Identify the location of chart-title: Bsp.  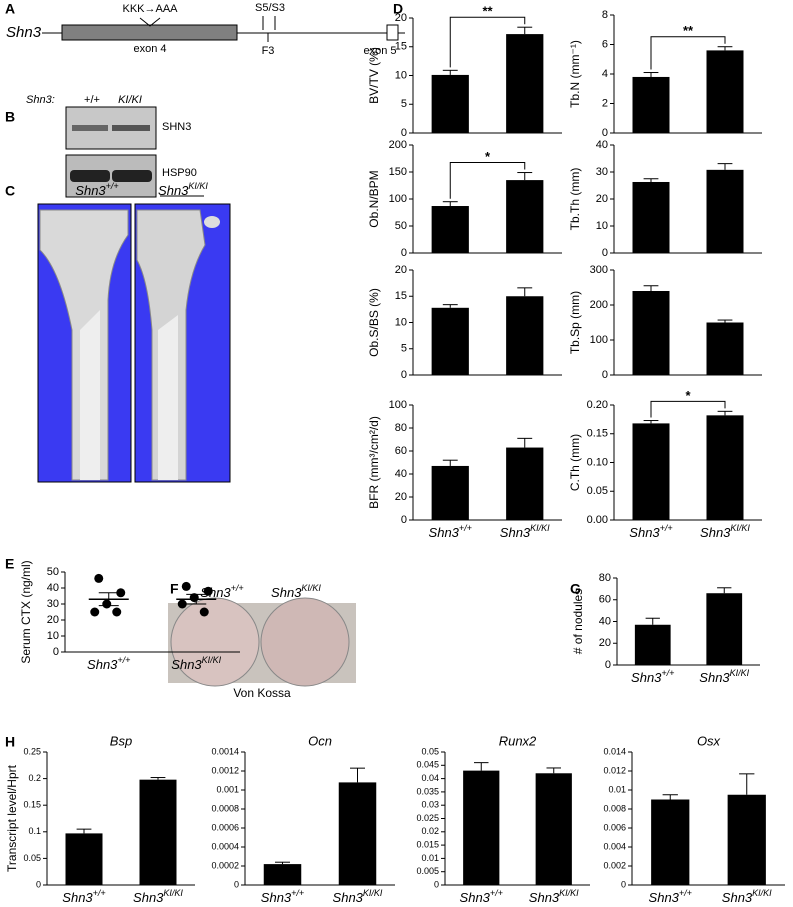
(121, 740).